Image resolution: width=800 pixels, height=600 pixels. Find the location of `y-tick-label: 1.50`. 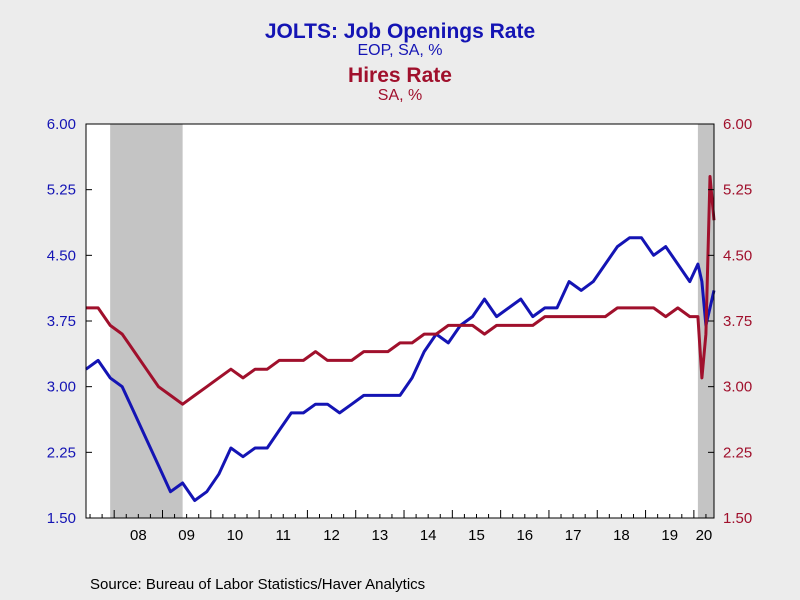

y-tick-label: 1.50 is located at coordinates (61, 518).